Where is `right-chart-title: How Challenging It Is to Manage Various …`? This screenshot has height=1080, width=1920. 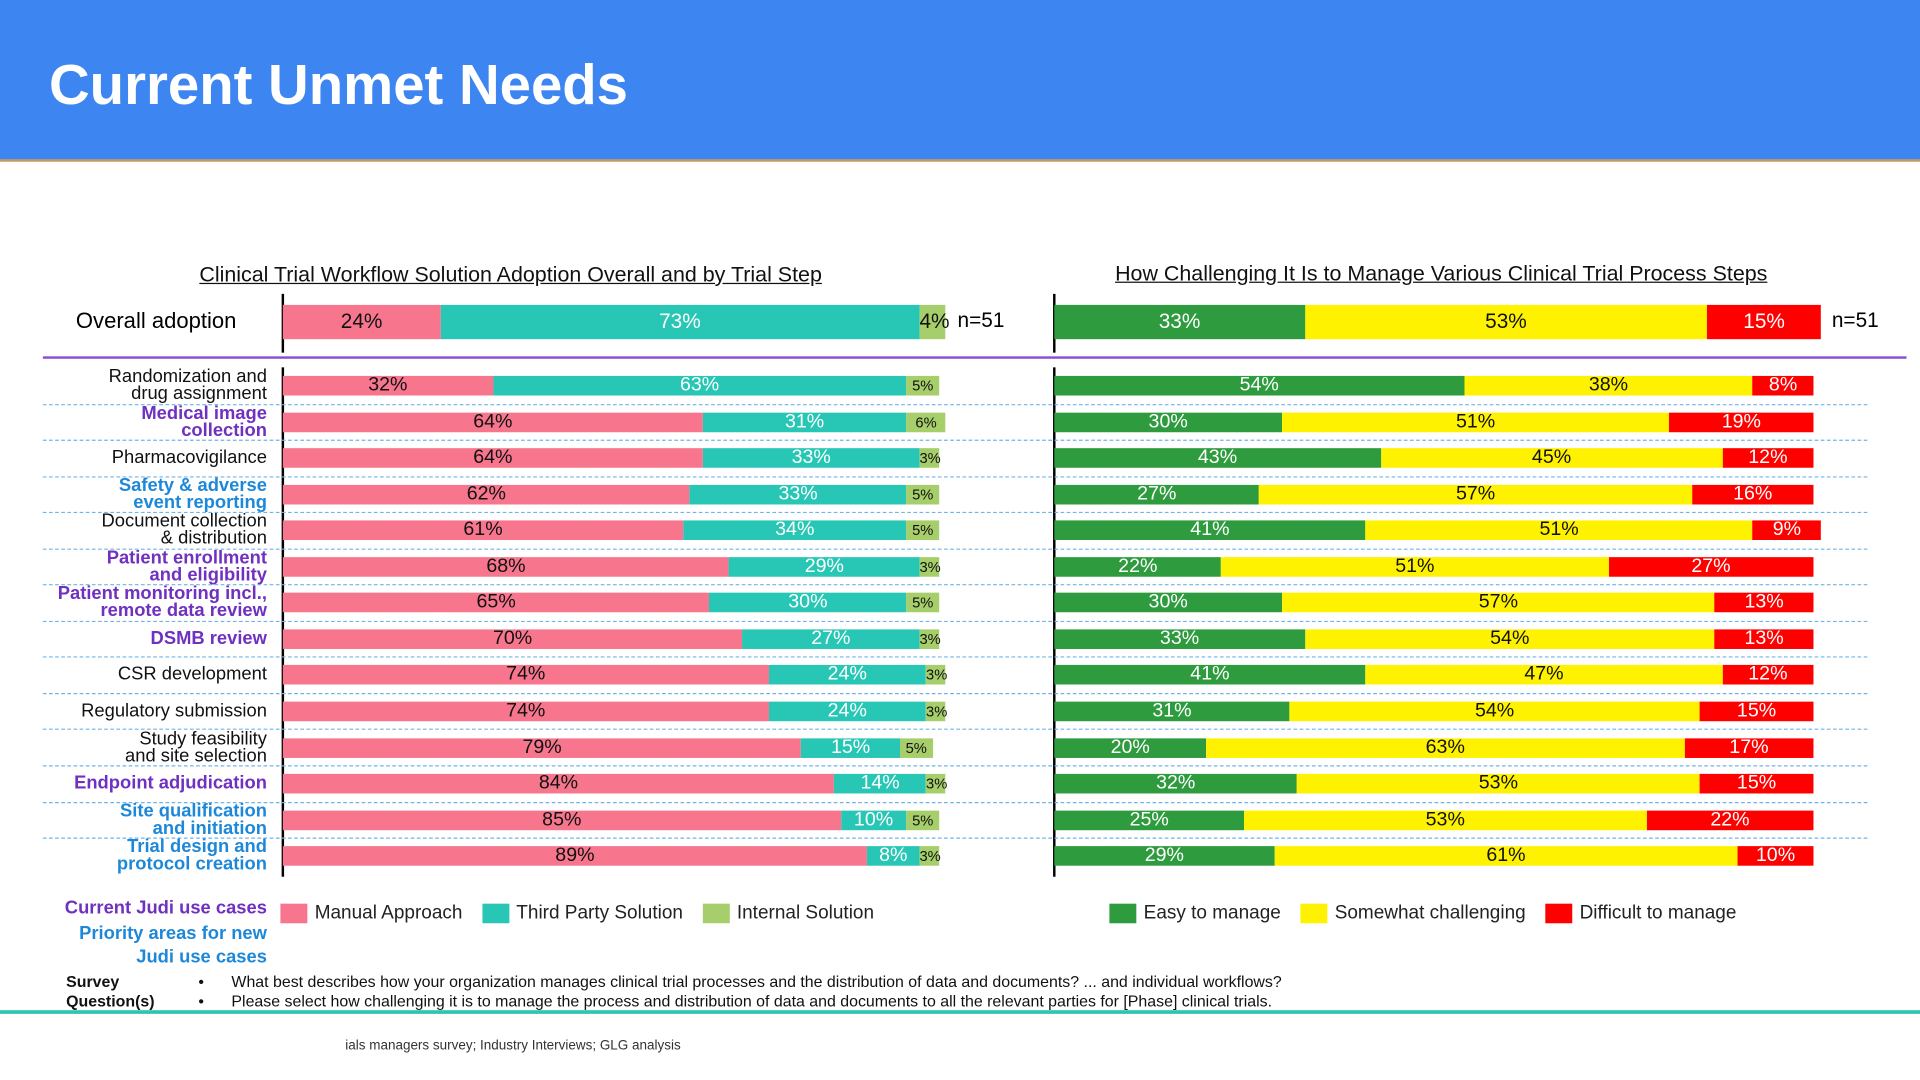 right-chart-title: How Challenging It Is to Manage Various … is located at coordinates (1441, 273).